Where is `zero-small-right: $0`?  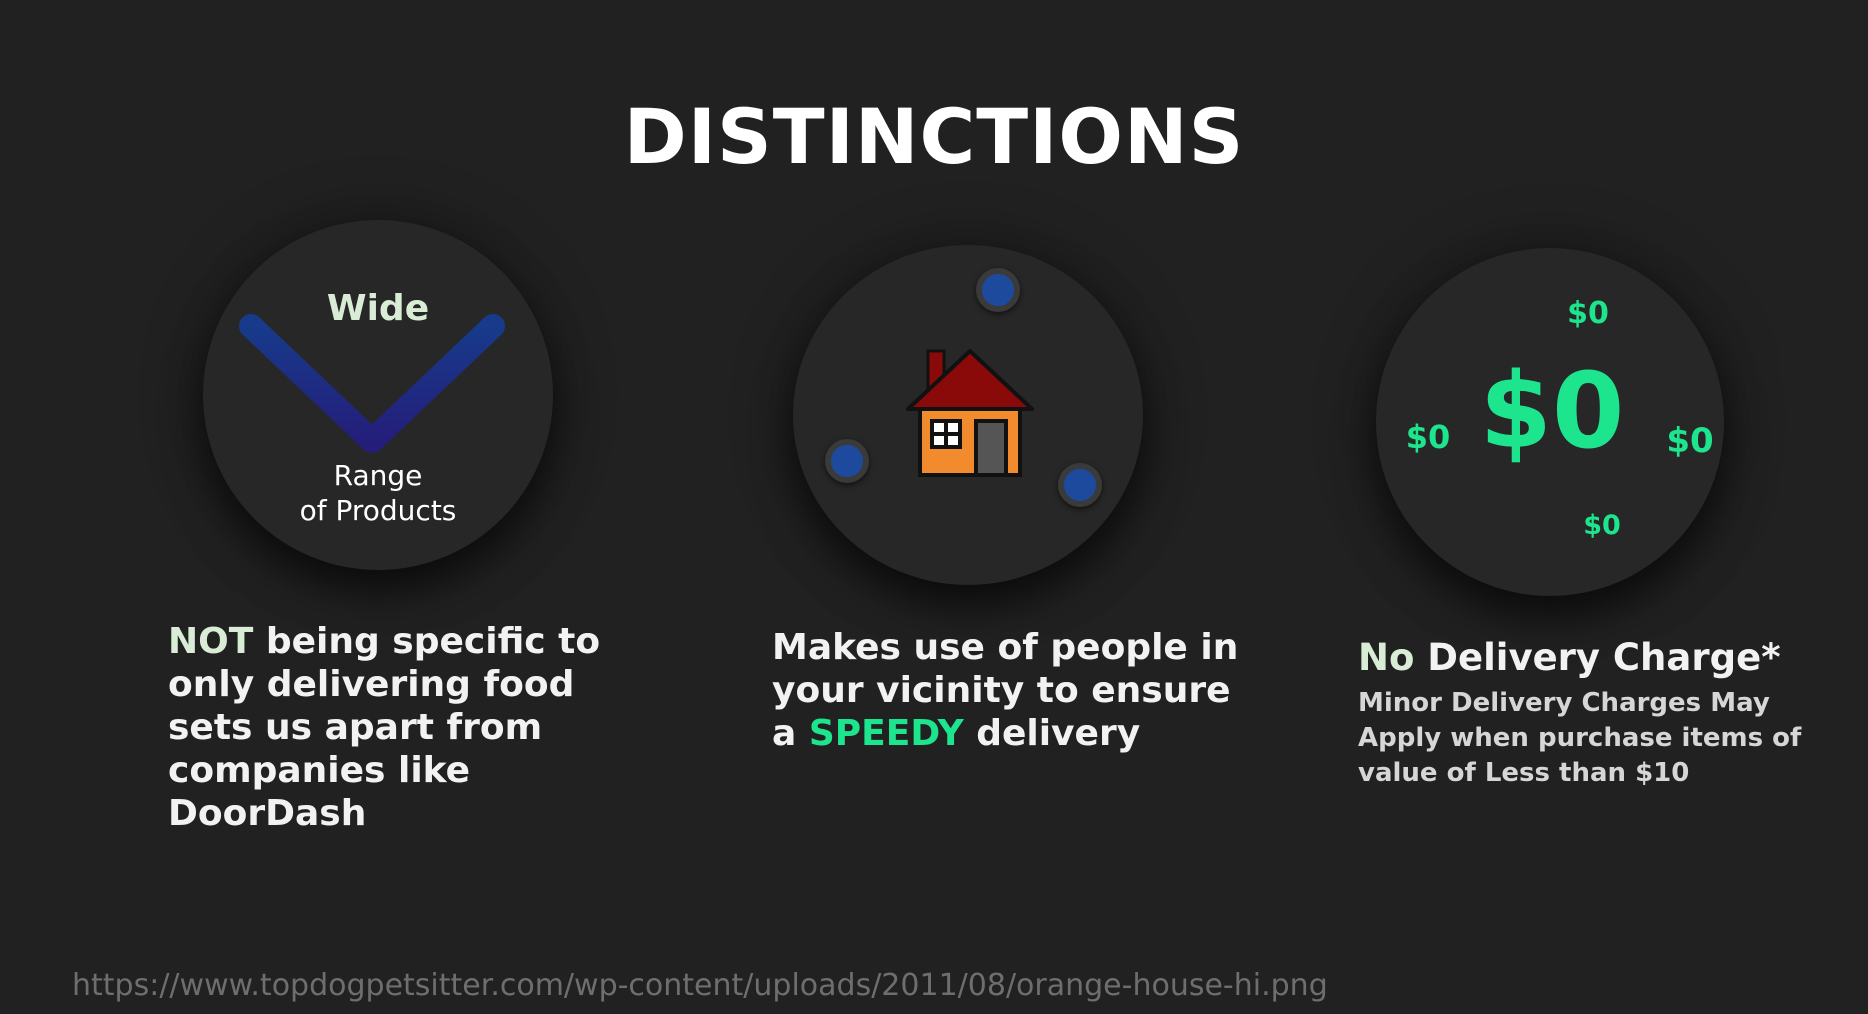 zero-small-right: $0 is located at coordinates (1690, 441).